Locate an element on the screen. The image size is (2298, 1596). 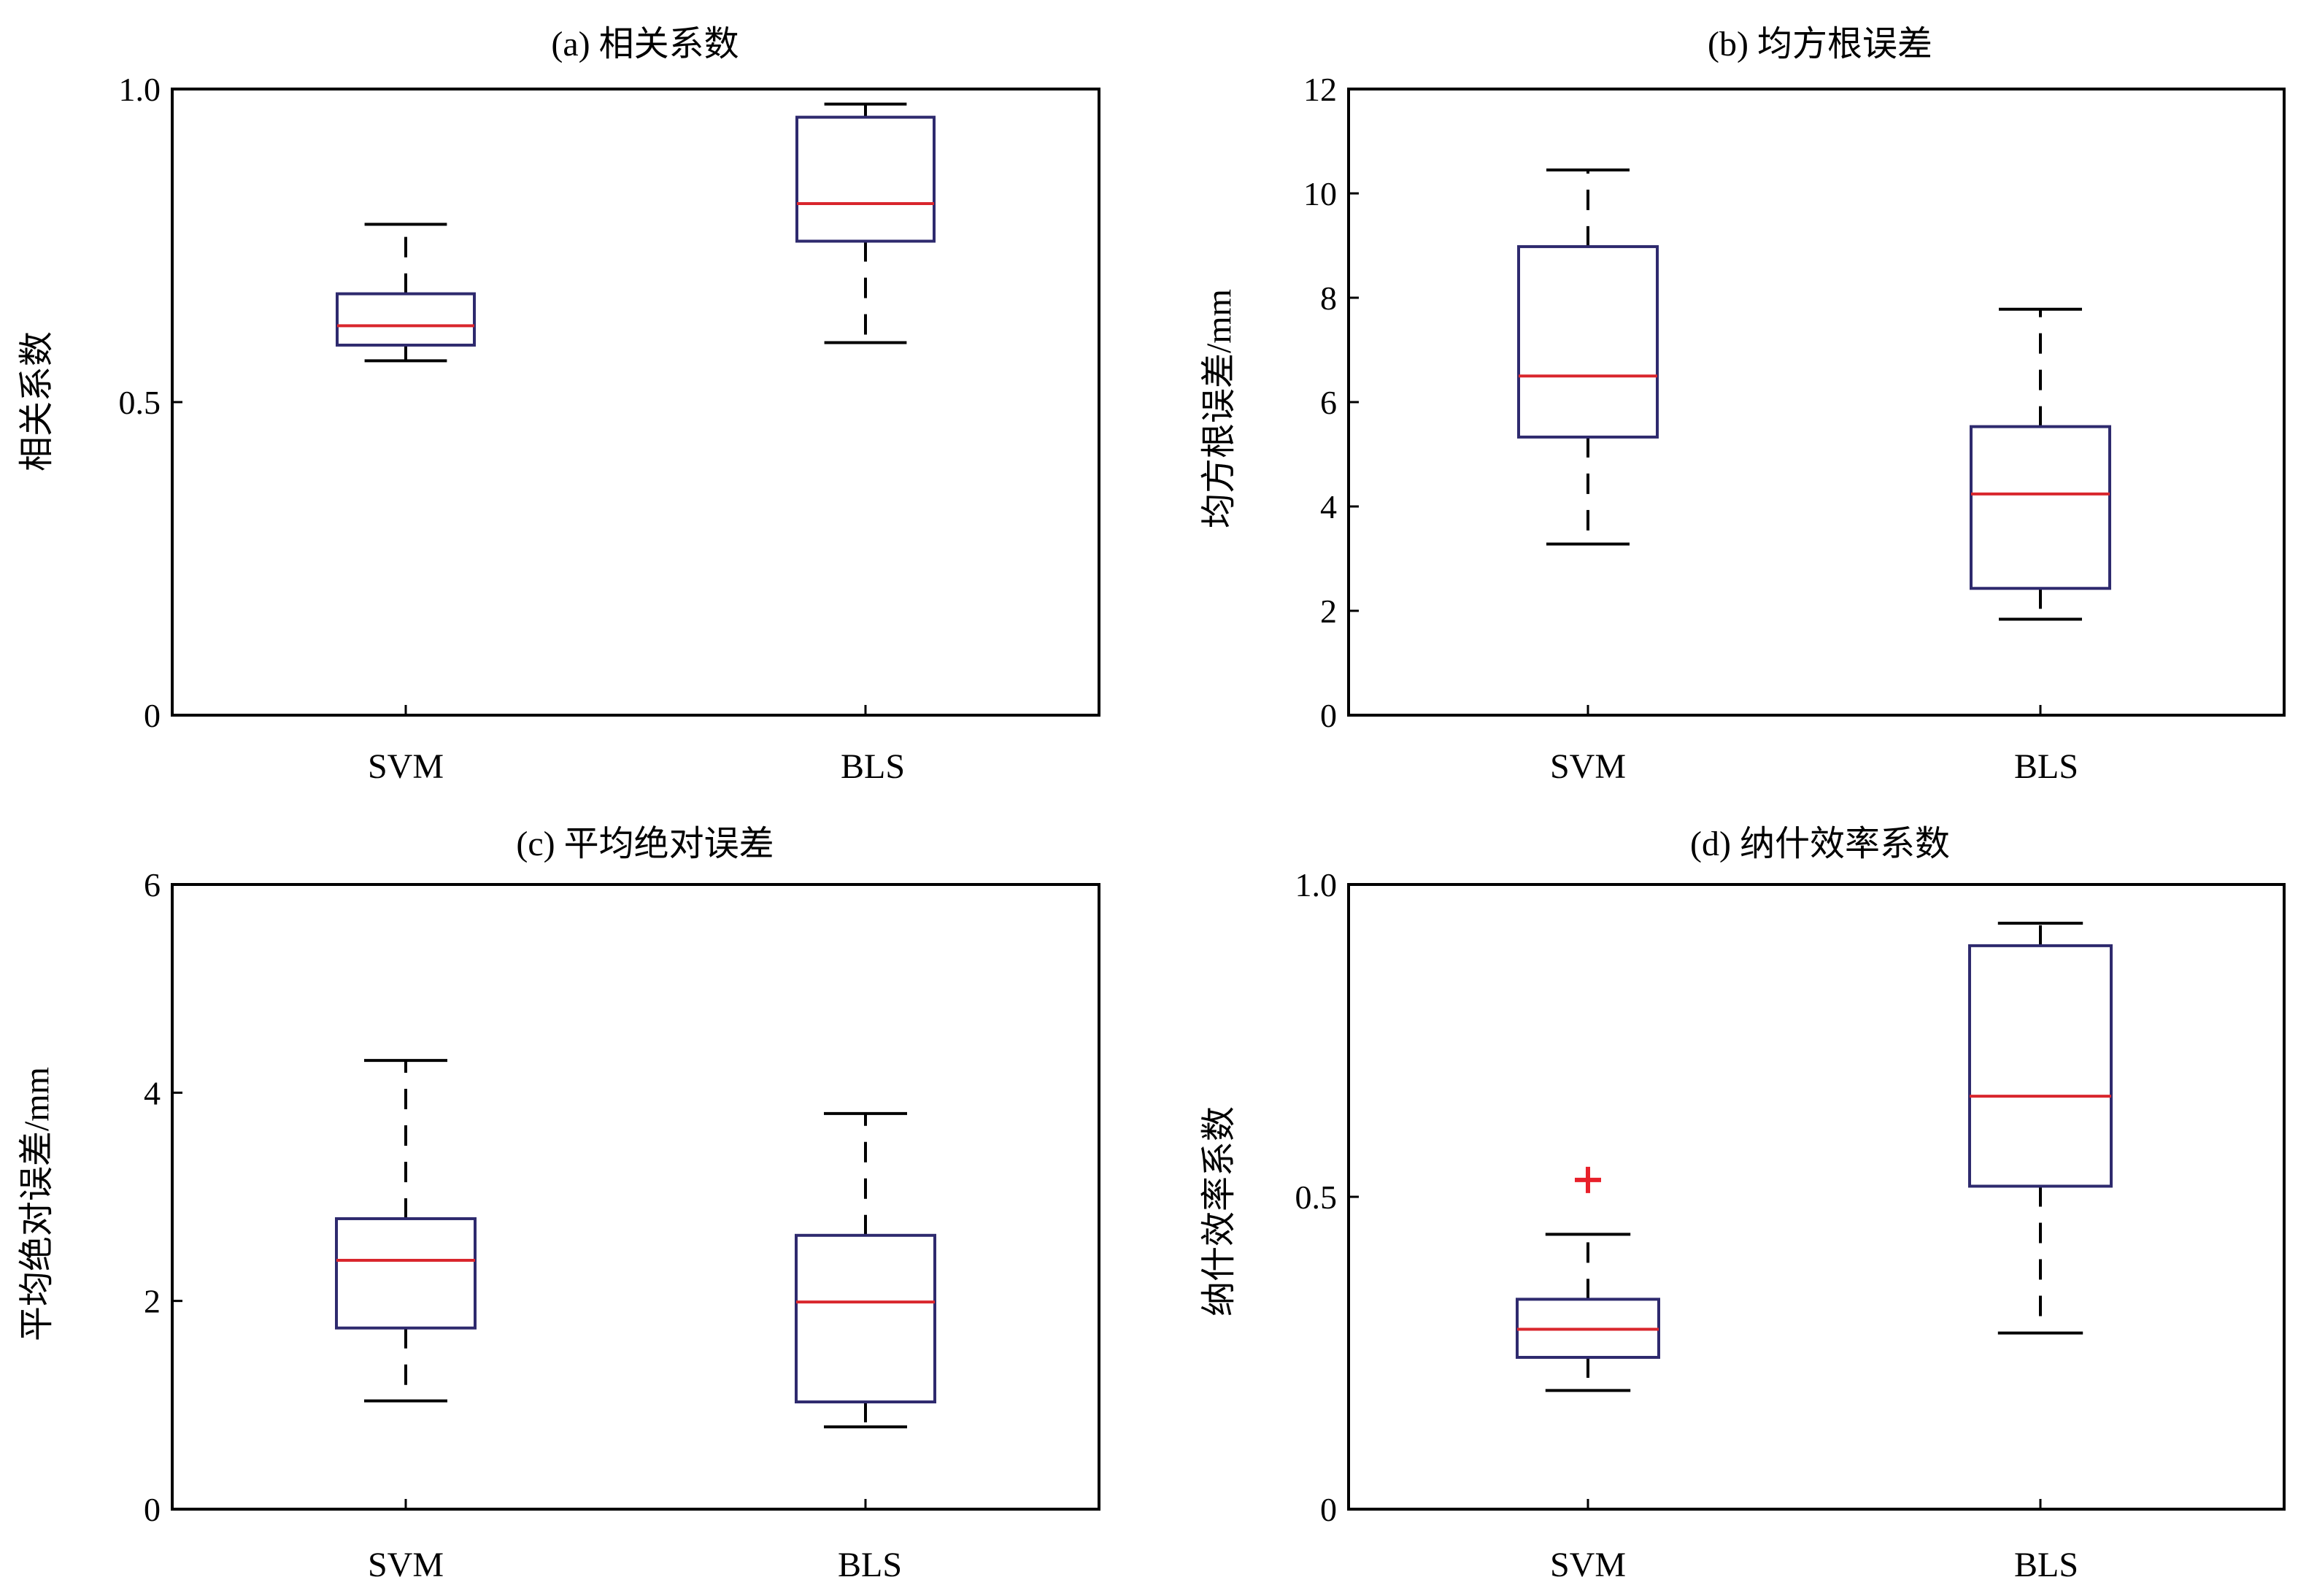
panel-c-xtick-bls: BLS is located at coordinates (870, 1565).